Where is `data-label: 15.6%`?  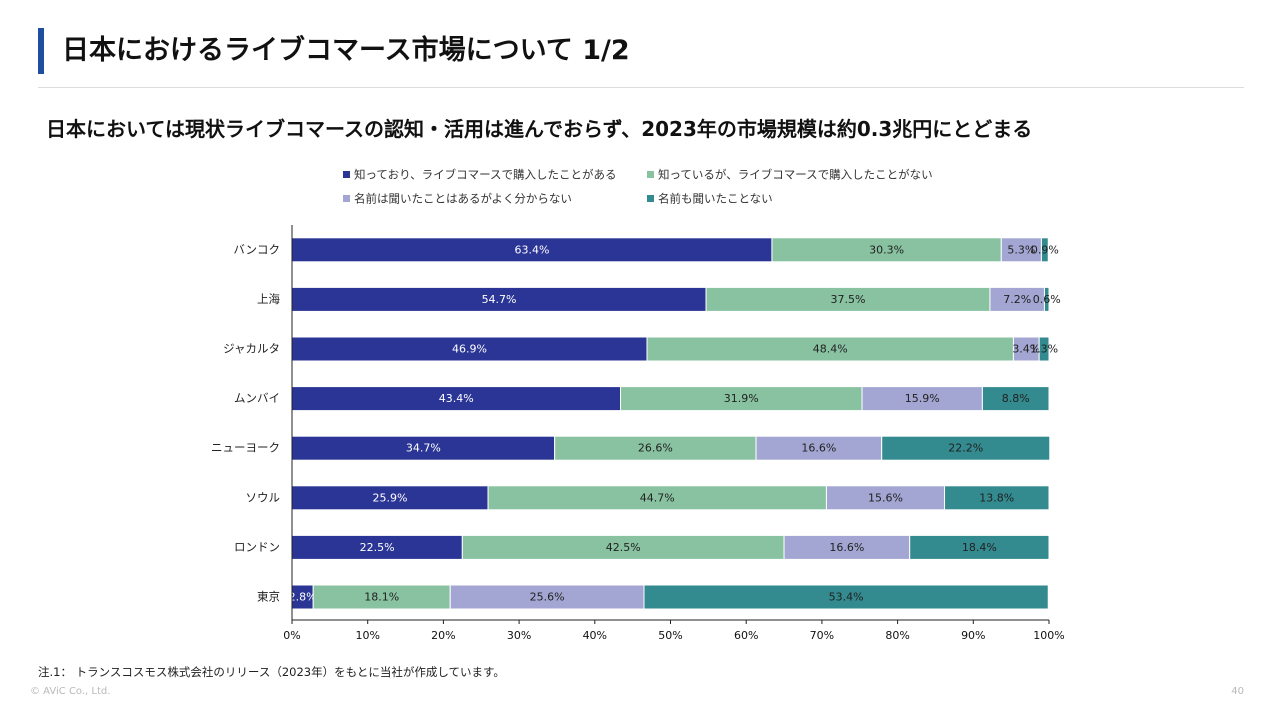
data-label: 15.6% is located at coordinates (885, 497).